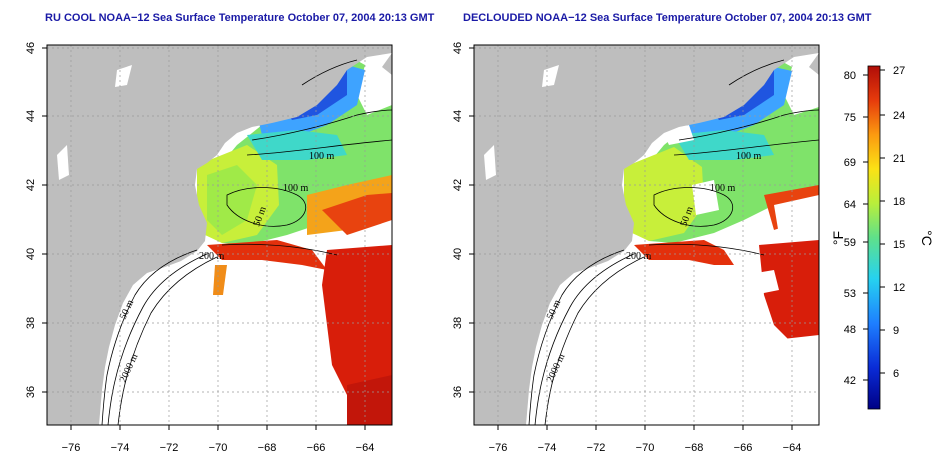 The height and width of the screenshot is (475, 950). Describe the element at coordinates (850, 118) in the screenshot. I see `f-tick-label: 75` at that location.